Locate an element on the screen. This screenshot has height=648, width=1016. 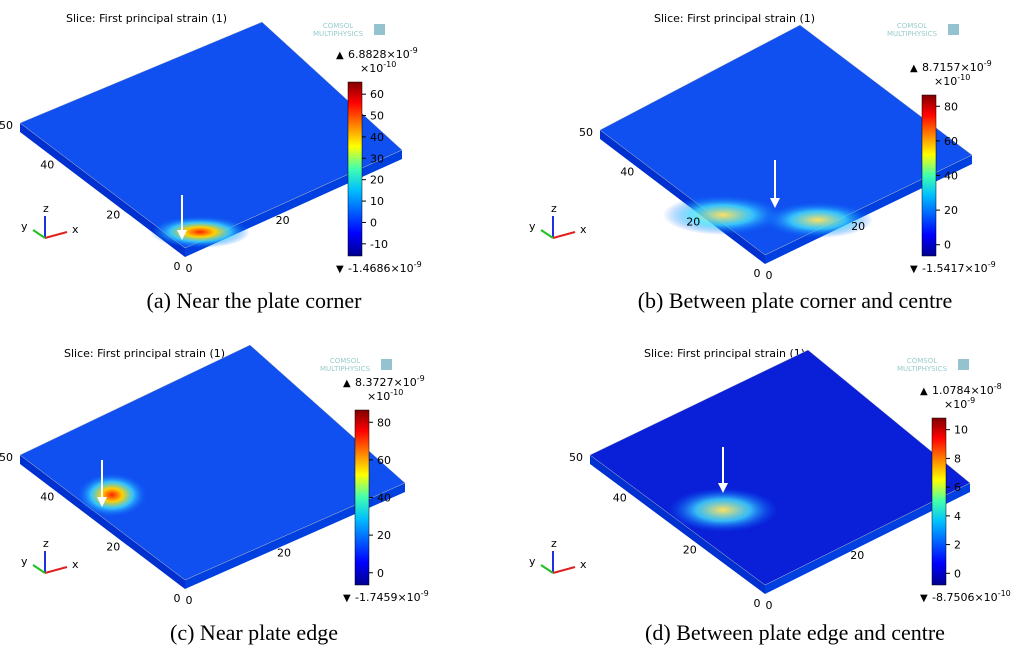
max-label-base: 1.0784×10 is located at coordinates (963, 390).